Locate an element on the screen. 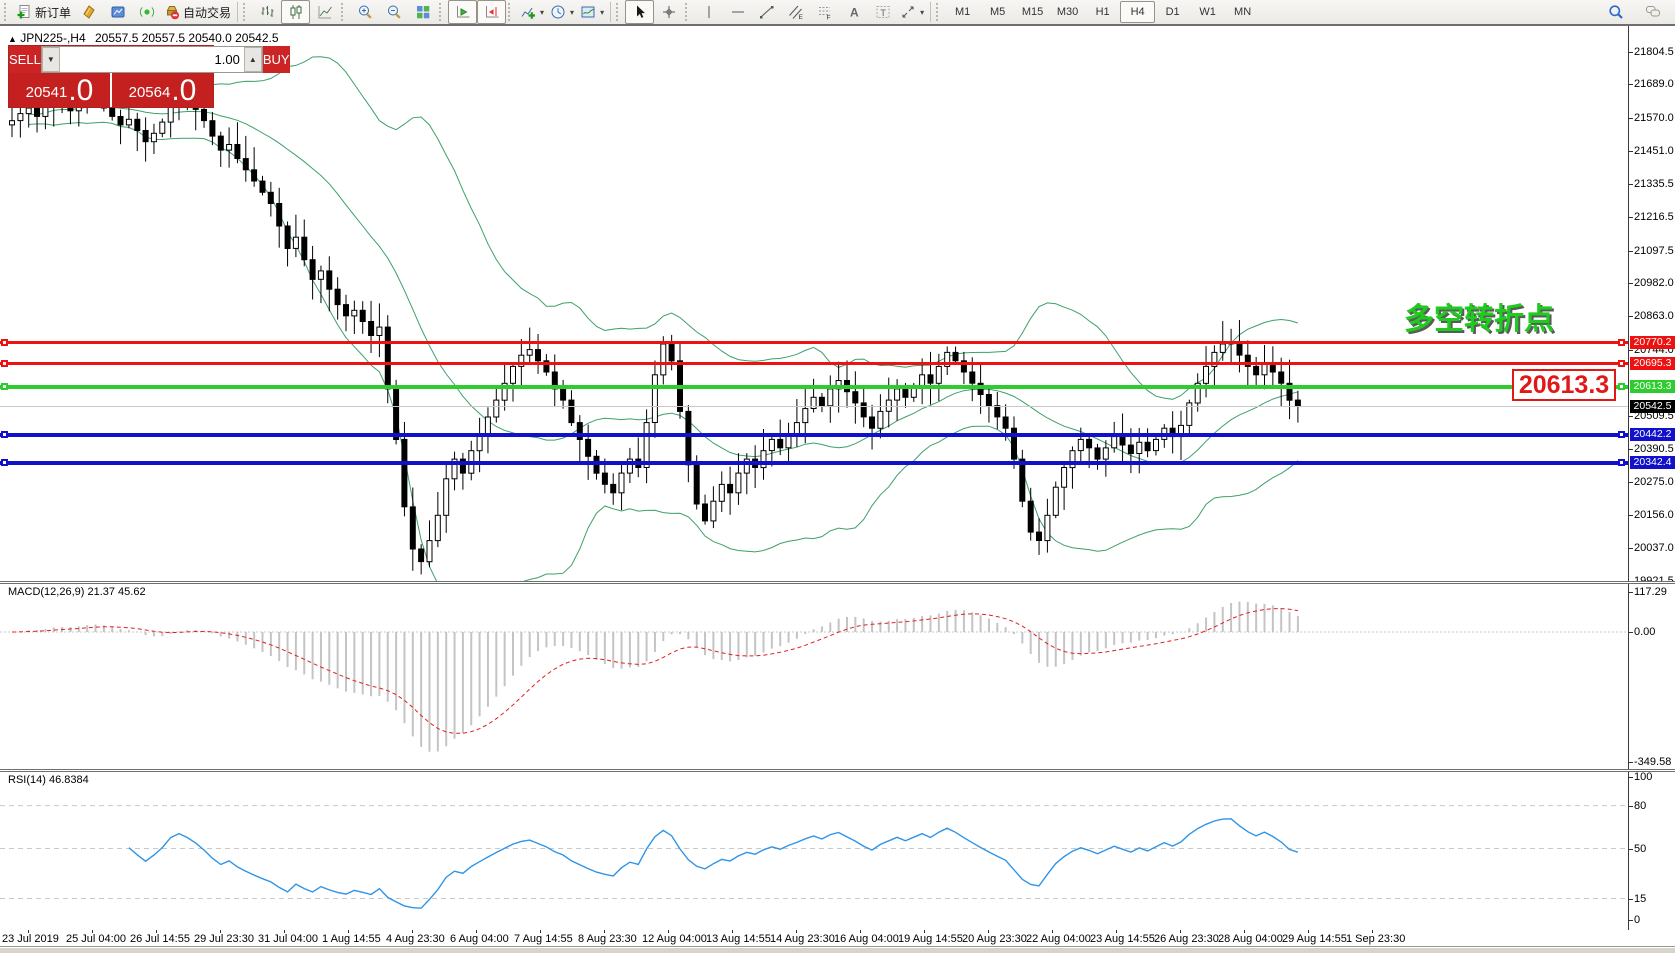  sell-button: SELL is located at coordinates (25, 59).